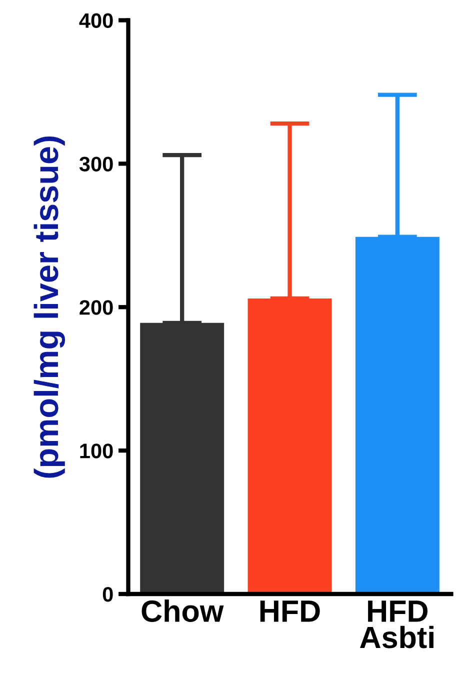 This screenshot has height=675, width=475. I want to click on y-axis-title: (pmol/mg liver tissue), so click(50, 307).